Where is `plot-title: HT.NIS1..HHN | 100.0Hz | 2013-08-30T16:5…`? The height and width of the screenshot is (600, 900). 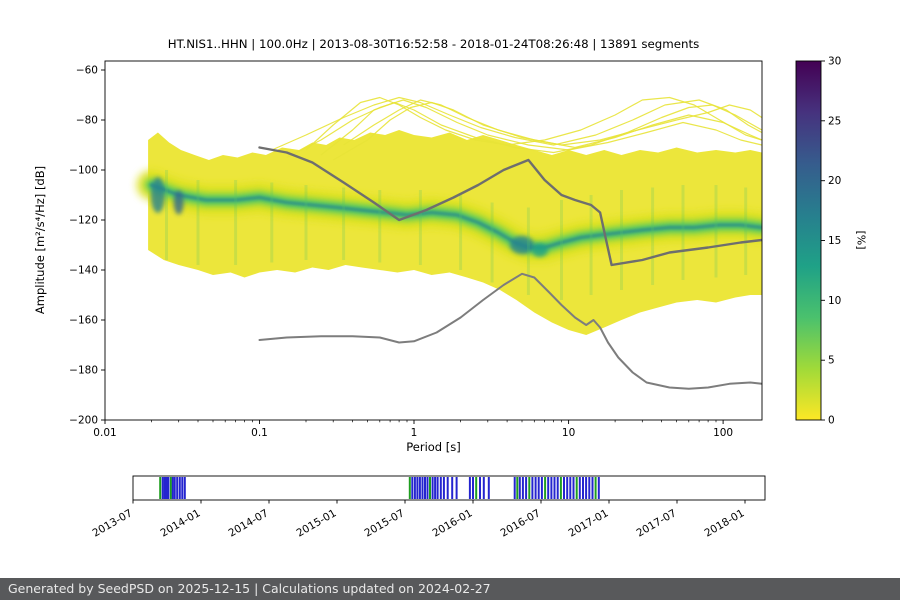 plot-title: HT.NIS1..HHN | 100.0Hz | 2013-08-30T16:5… is located at coordinates (433, 44).